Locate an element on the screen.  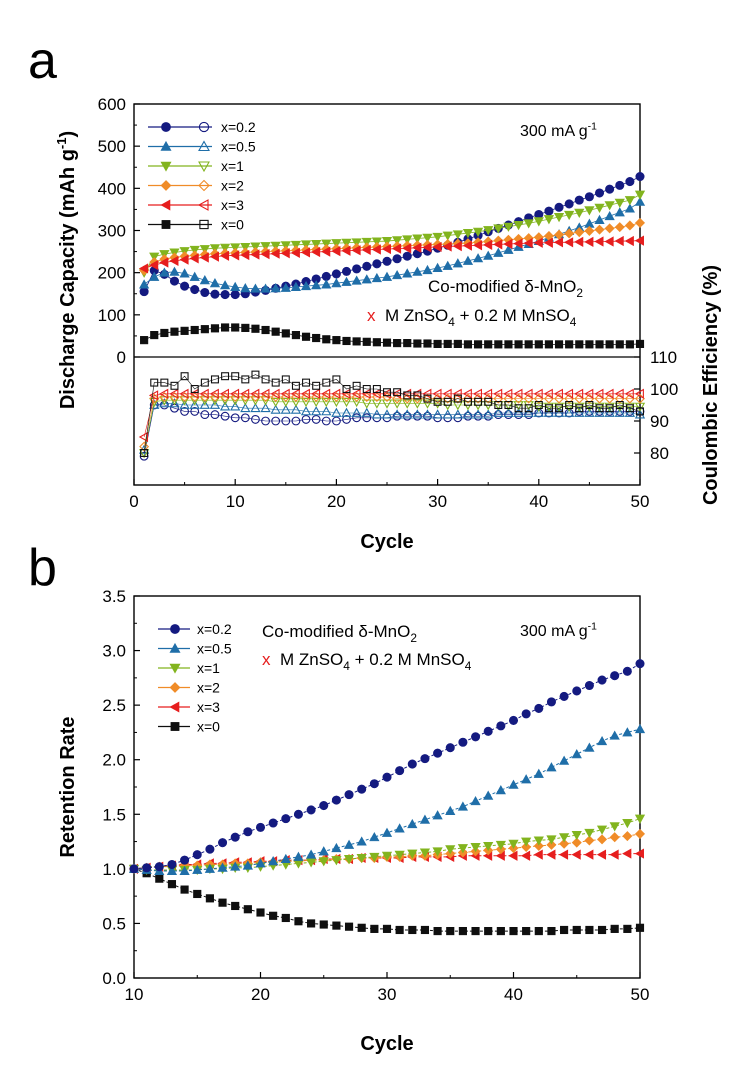
x-tick-label: 40 is located at coordinates (538, 501).